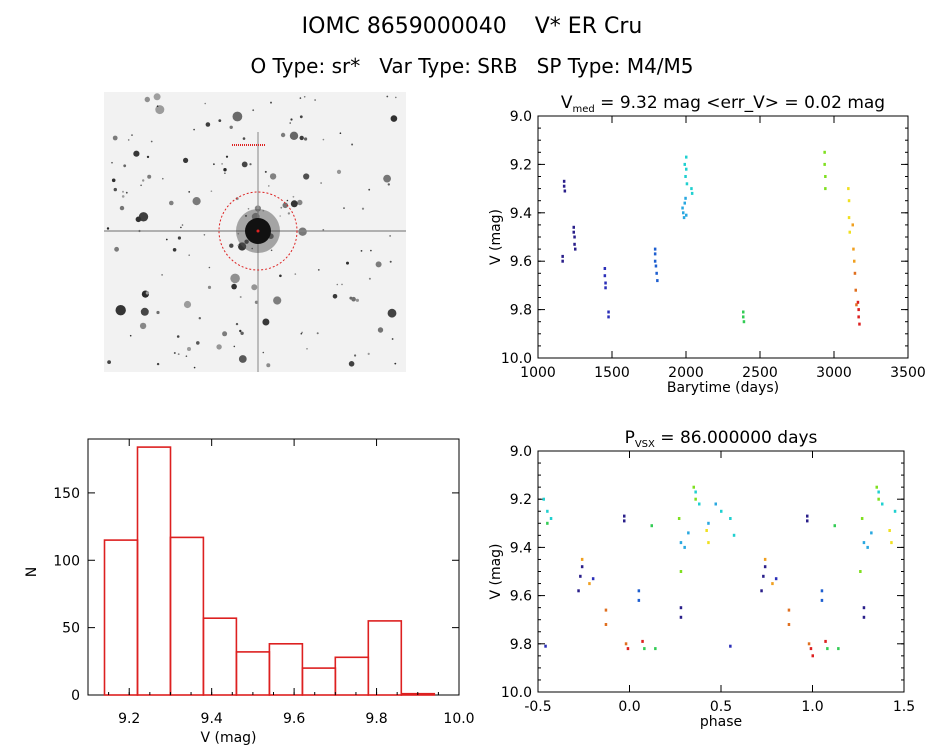 The height and width of the screenshot is (747, 944). I want to click on plot-frame, so click(273, 567).